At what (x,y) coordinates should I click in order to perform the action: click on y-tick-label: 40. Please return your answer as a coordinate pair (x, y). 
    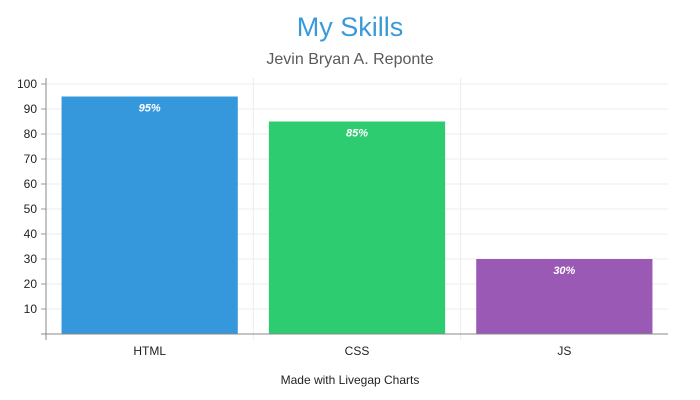
    Looking at the image, I should click on (31, 234).